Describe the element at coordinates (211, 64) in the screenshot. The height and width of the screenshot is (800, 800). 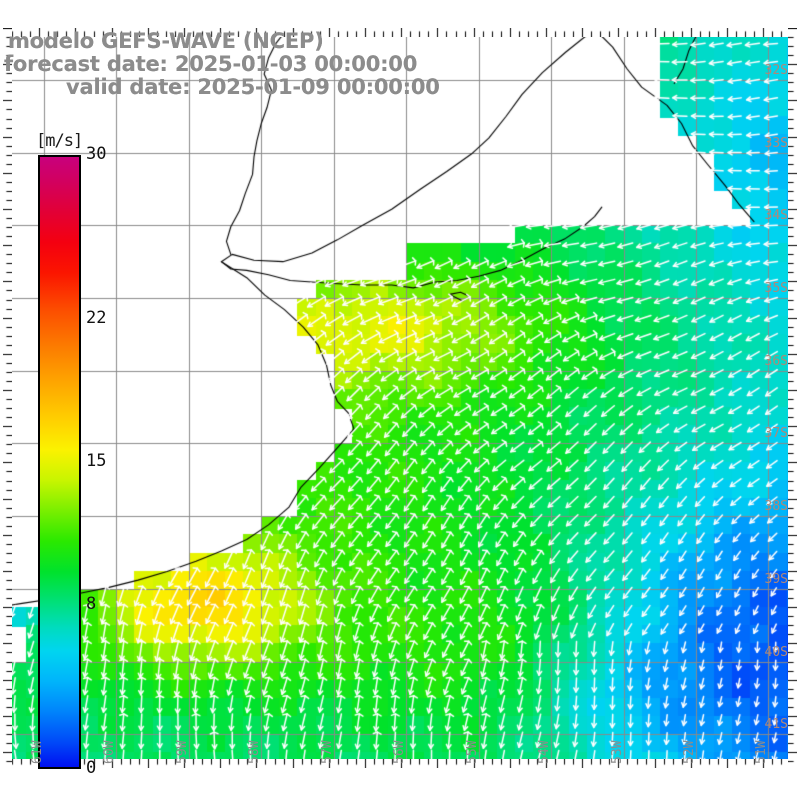
I see `forecast-date-line: forecast date: 2025-01-03 00:00:00` at that location.